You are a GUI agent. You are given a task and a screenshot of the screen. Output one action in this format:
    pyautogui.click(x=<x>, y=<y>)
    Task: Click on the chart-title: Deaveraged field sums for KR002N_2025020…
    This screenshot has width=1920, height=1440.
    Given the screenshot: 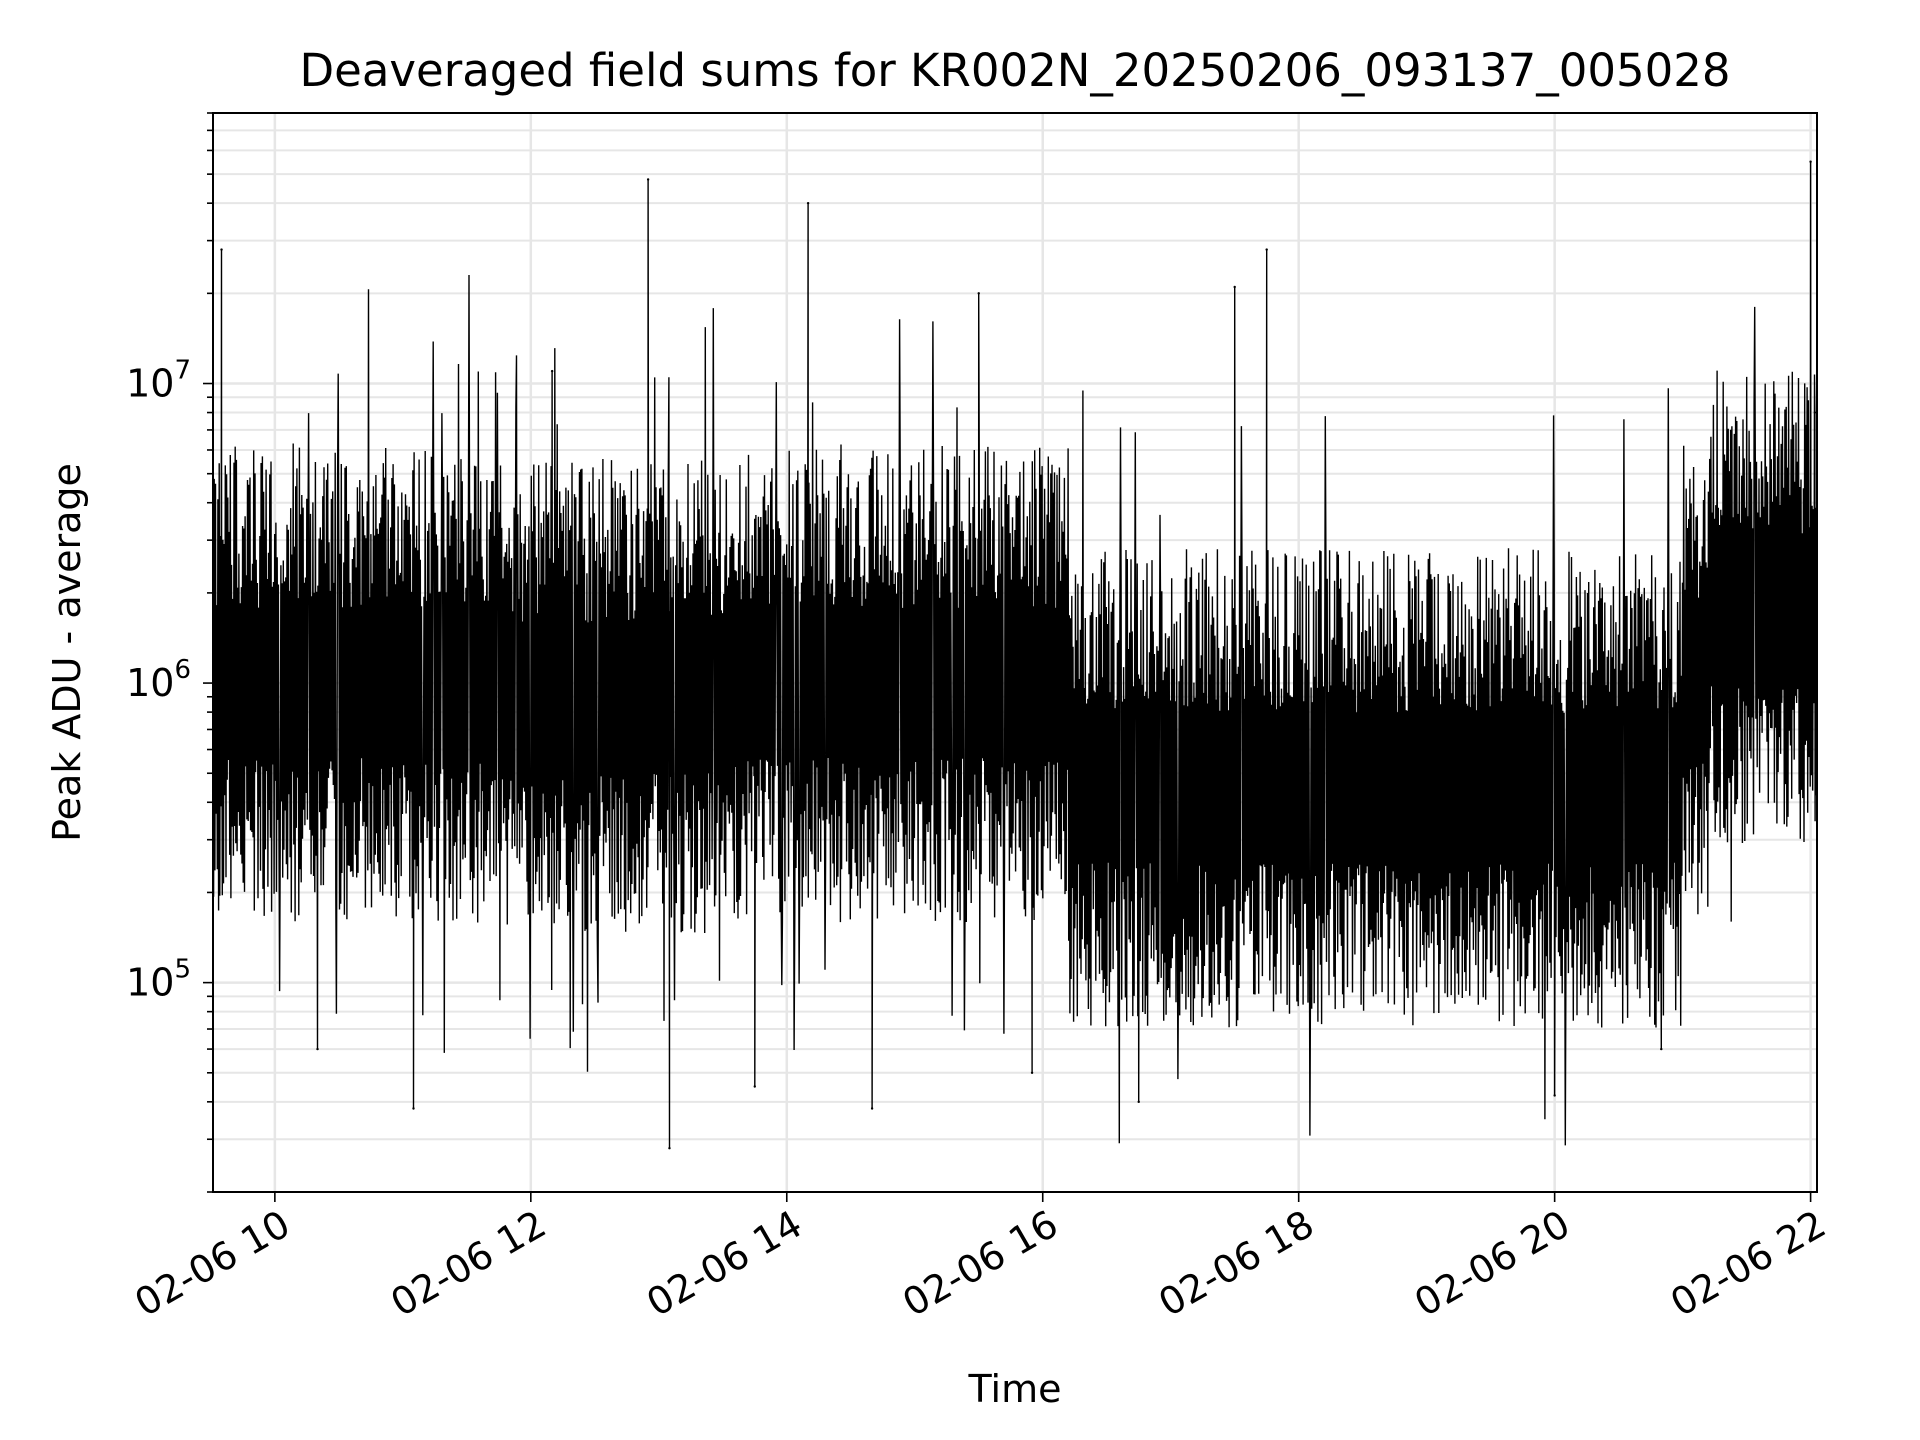 What is the action you would take?
    pyautogui.click(x=1015, y=70)
    